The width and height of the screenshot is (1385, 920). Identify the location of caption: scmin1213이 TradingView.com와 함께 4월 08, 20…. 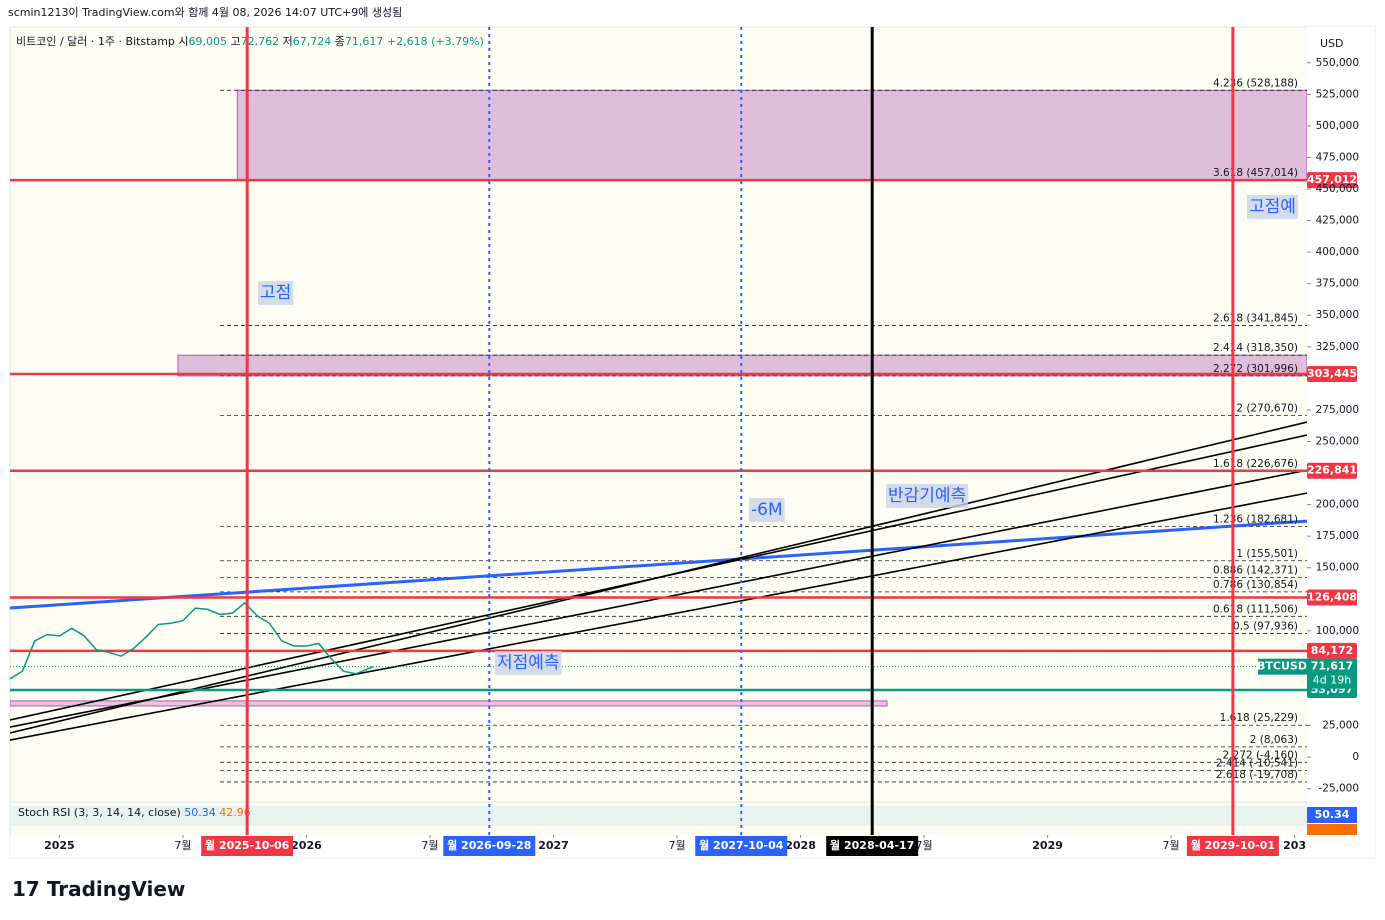
(205, 12).